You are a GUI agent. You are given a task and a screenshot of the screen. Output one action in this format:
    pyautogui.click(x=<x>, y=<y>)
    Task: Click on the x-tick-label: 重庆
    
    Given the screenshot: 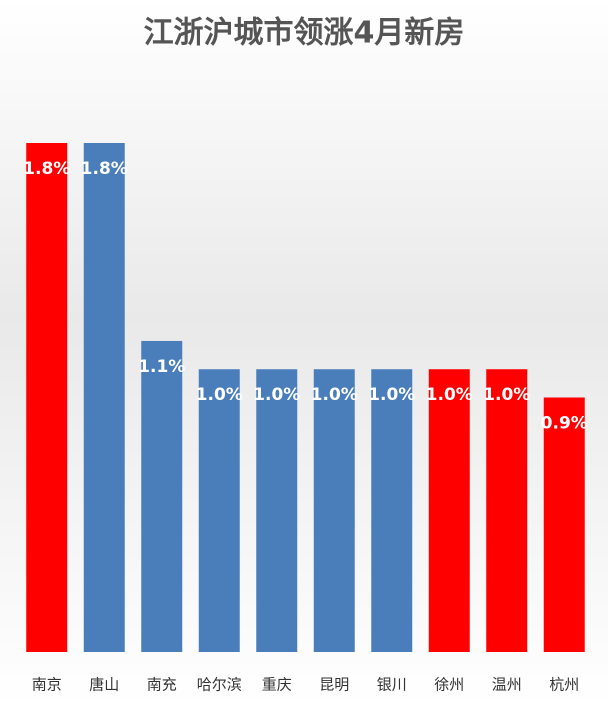 What is the action you would take?
    pyautogui.click(x=277, y=685)
    